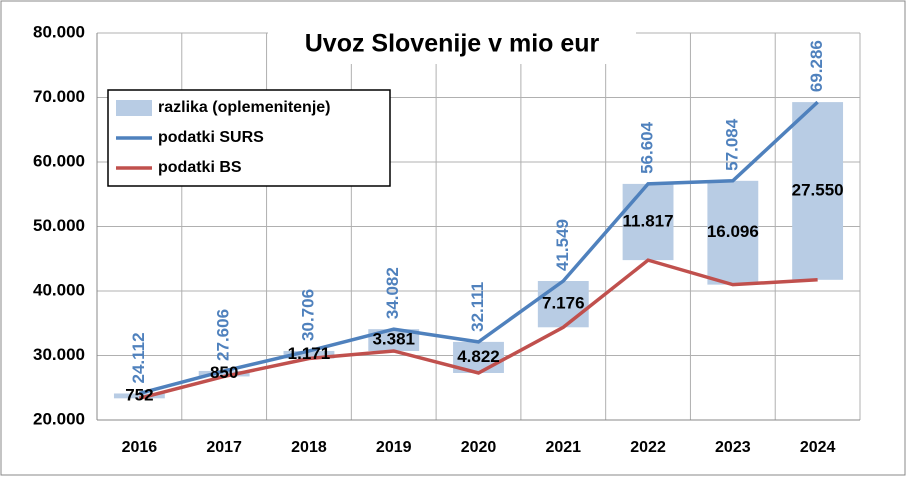 The height and width of the screenshot is (478, 908). What do you see at coordinates (59, 160) in the screenshot?
I see `y-tick-label: 60.000` at bounding box center [59, 160].